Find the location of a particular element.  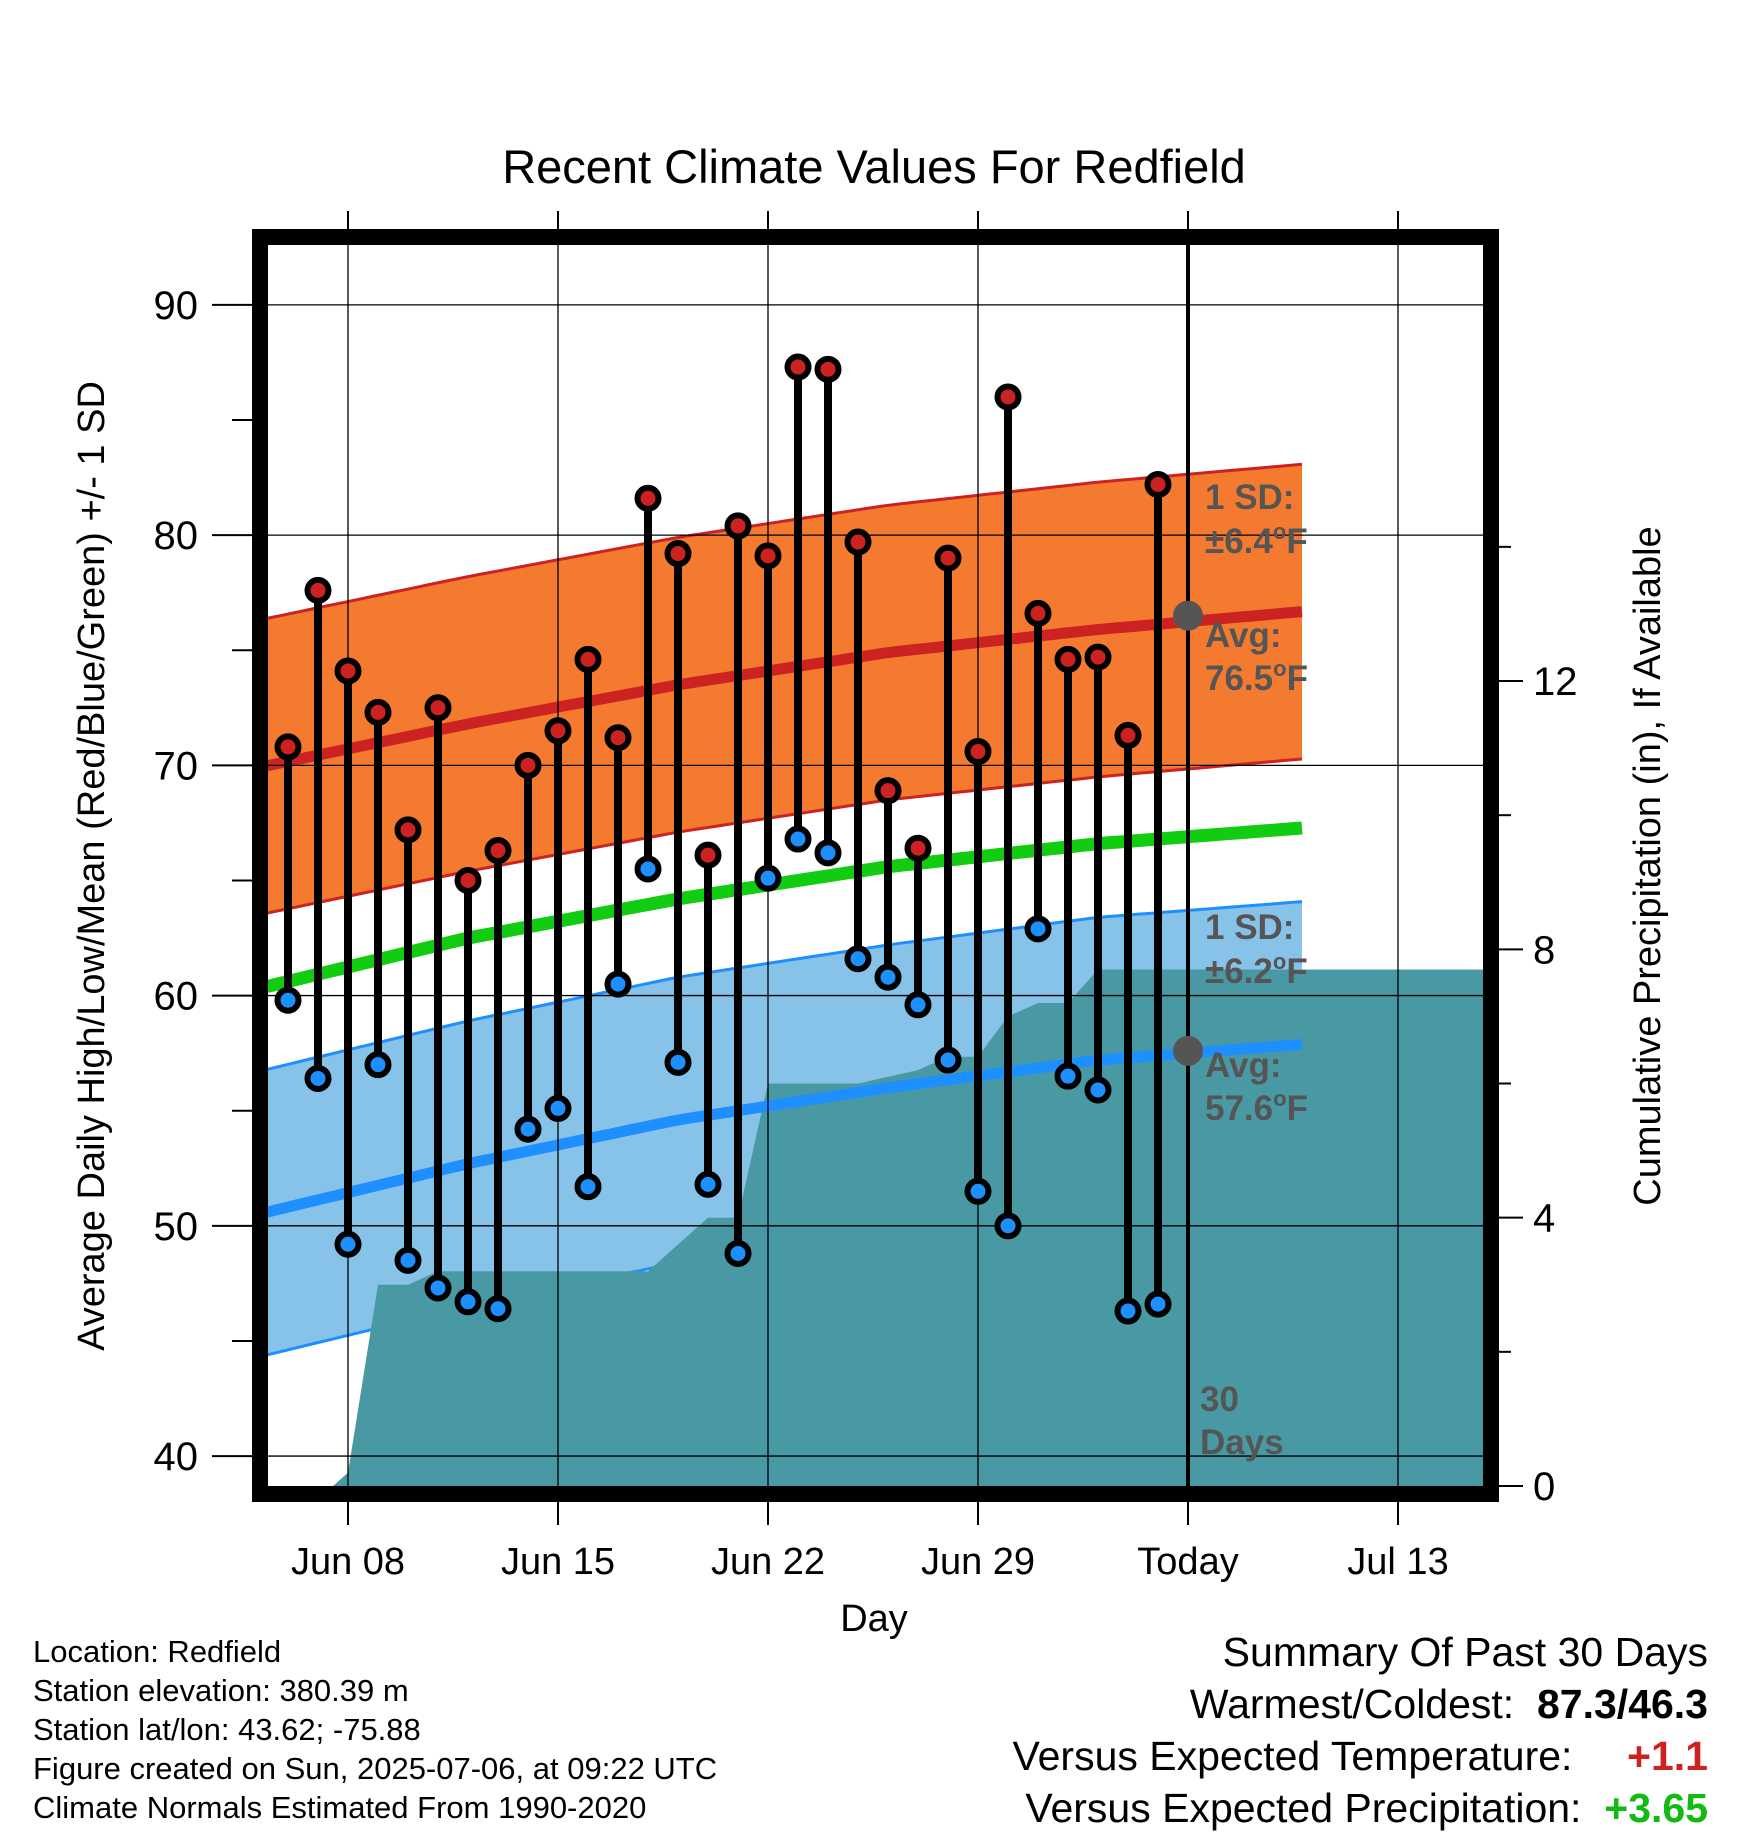

y-tick-label: 70 is located at coordinates (176, 766).